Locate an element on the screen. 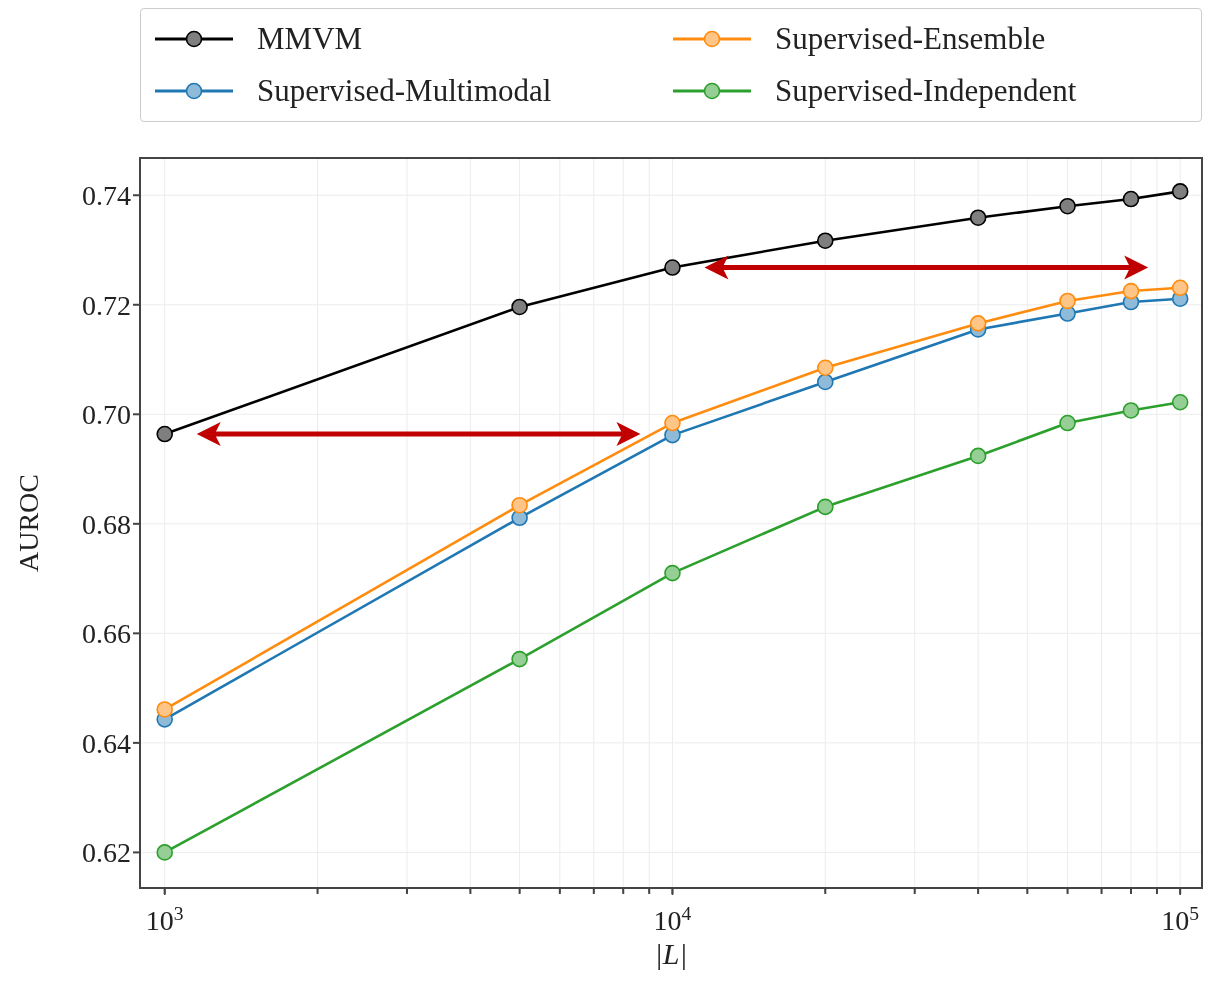  y-tick-label: 0.72 is located at coordinates (106, 305).